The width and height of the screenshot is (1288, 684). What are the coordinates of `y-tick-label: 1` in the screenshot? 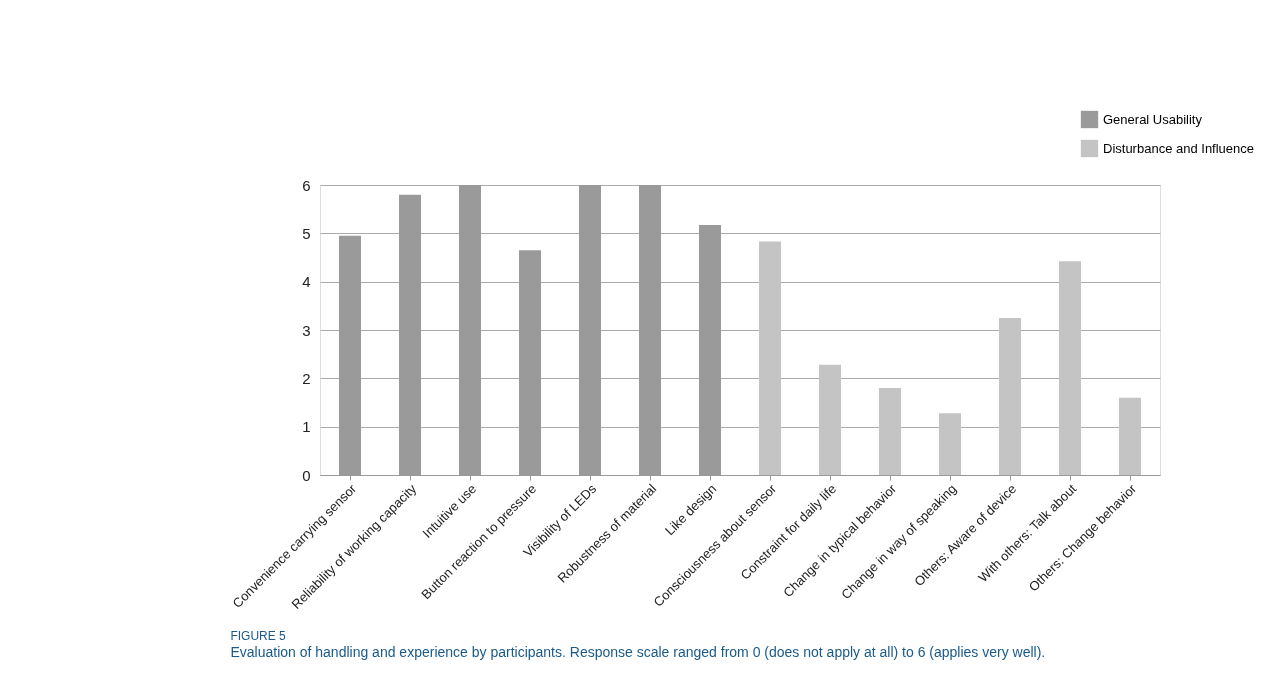 It's located at (306, 427).